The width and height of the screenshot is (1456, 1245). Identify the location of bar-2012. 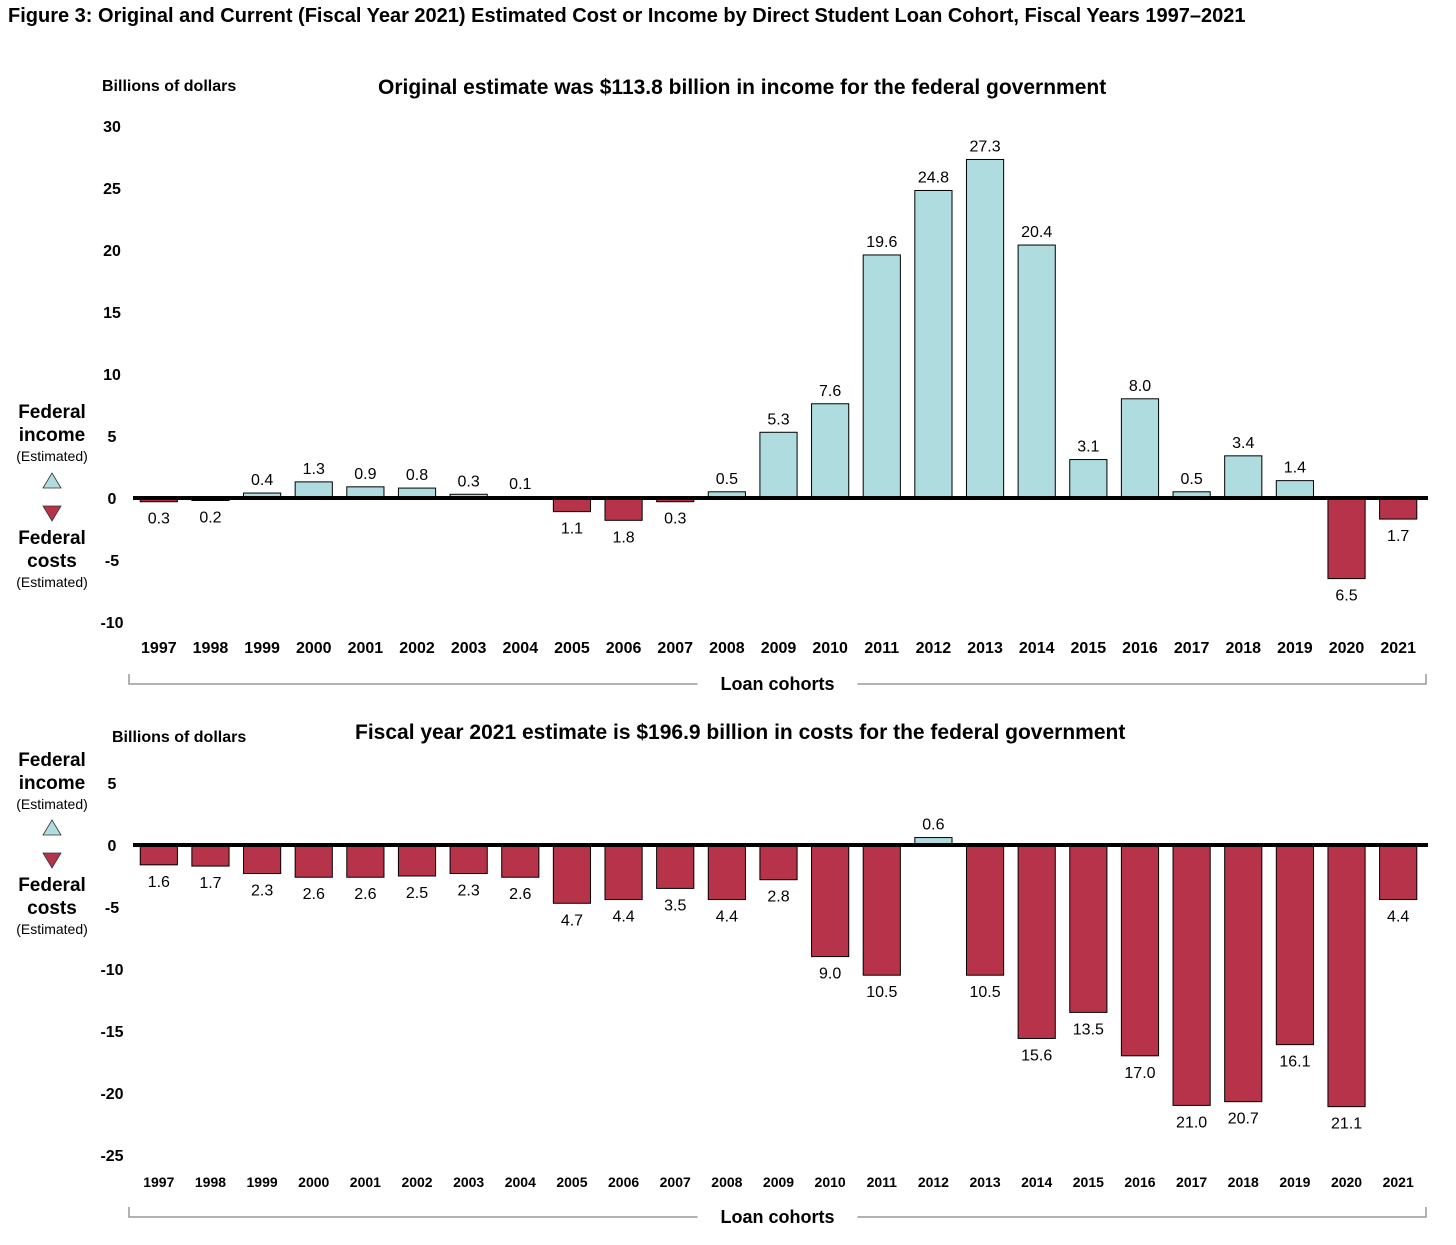
(933, 344).